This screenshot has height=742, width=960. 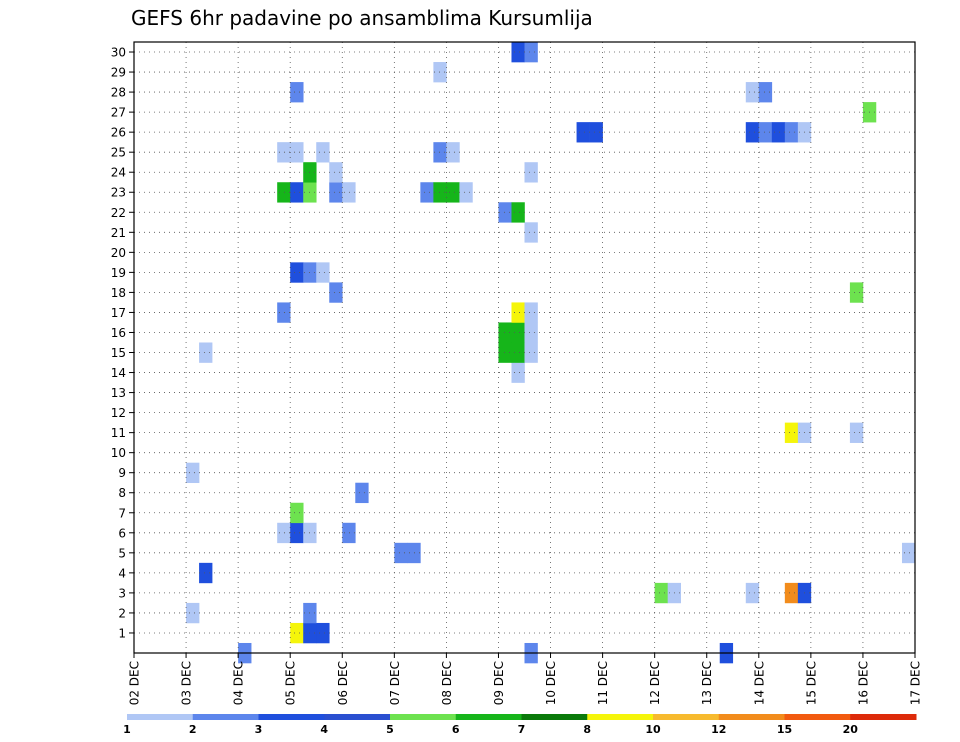 What do you see at coordinates (118, 373) in the screenshot?
I see `y-tick-label: 14` at bounding box center [118, 373].